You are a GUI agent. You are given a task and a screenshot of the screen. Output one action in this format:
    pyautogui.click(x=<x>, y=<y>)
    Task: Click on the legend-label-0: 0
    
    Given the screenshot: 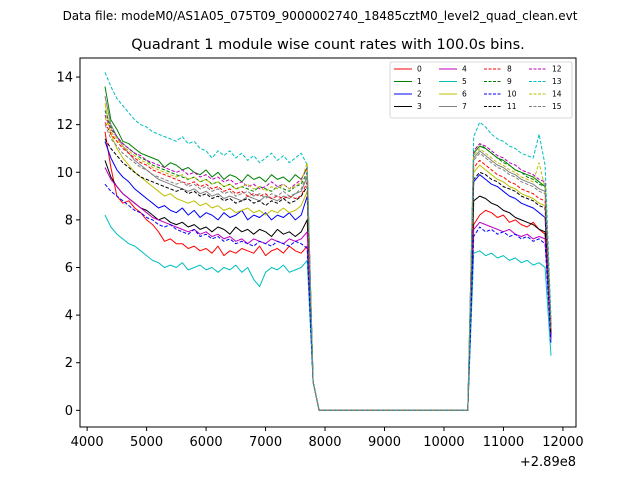 What is the action you would take?
    pyautogui.click(x=419, y=69)
    